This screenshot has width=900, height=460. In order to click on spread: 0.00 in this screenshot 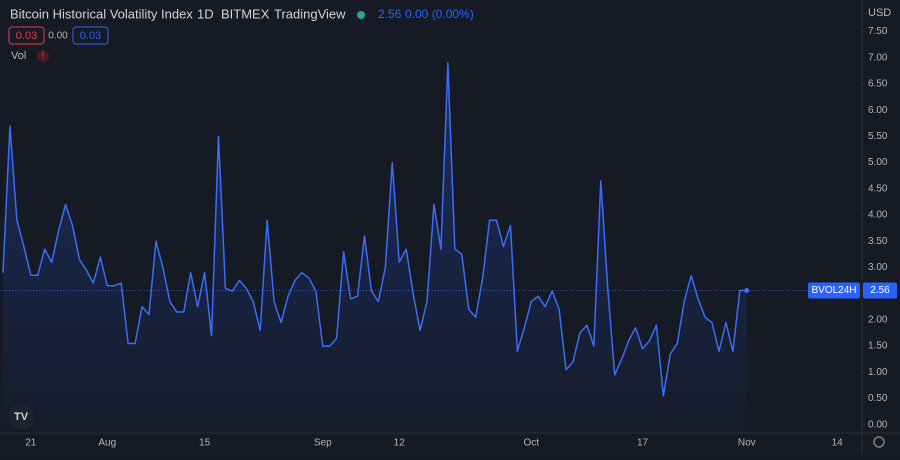, I will do `click(58, 36)`.